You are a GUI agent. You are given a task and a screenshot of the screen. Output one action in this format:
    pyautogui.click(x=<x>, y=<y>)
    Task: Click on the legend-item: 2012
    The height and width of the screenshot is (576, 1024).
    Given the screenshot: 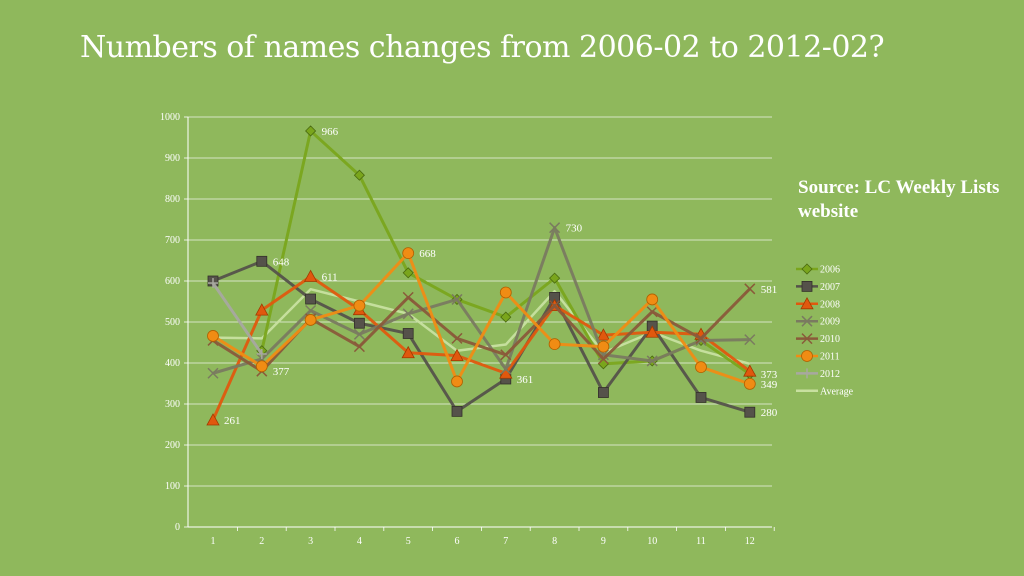 What is the action you would take?
    pyautogui.click(x=818, y=374)
    